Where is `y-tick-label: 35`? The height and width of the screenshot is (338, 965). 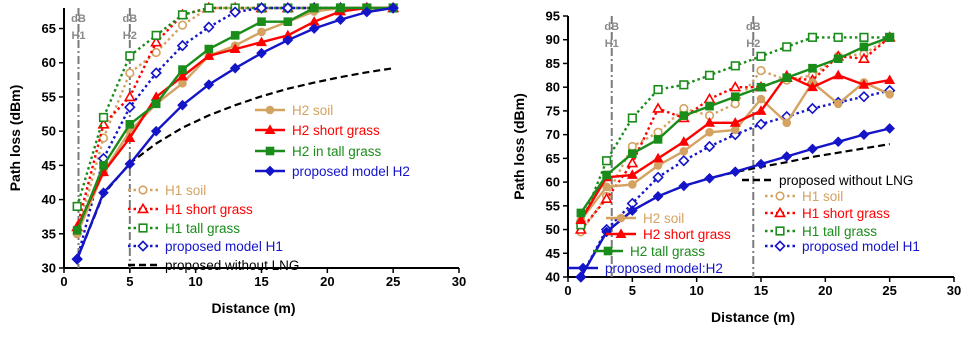
y-tick-label: 35 is located at coordinates (49, 233).